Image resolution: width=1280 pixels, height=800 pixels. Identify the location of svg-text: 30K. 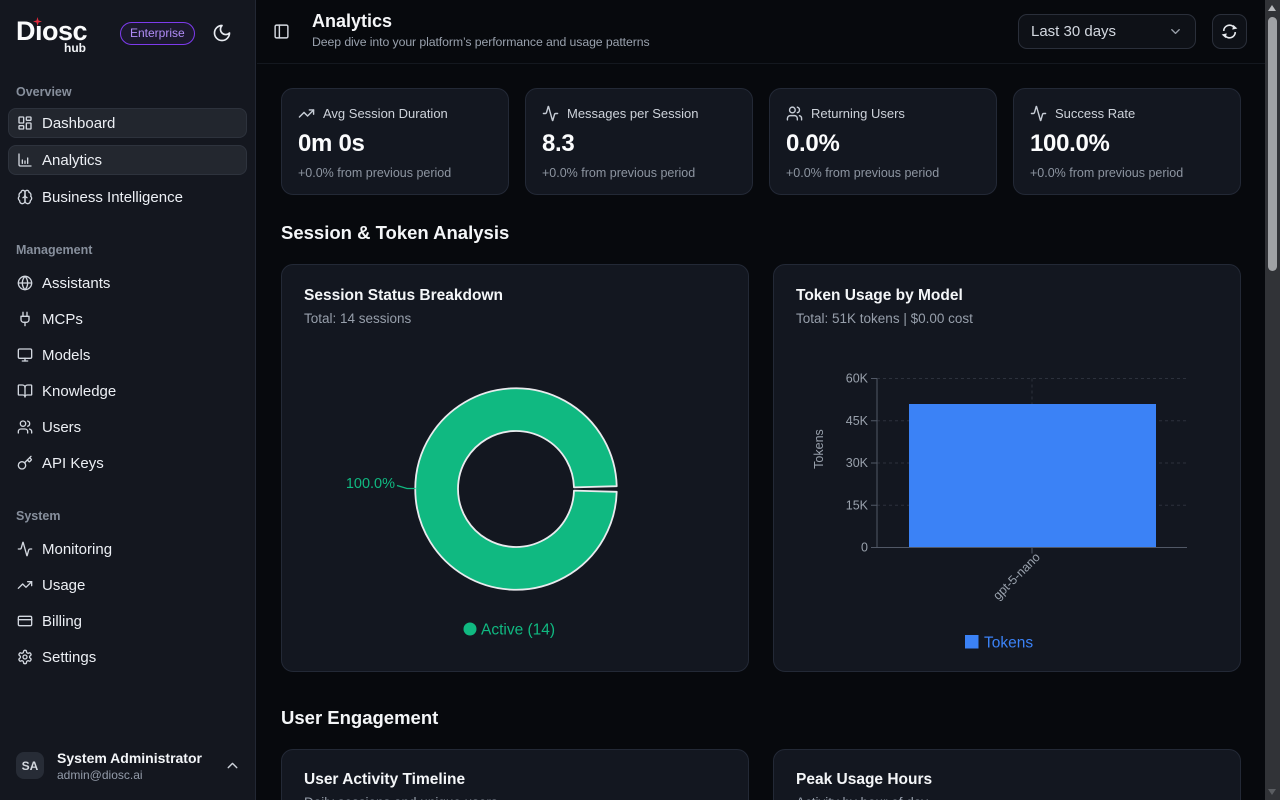
(857, 463).